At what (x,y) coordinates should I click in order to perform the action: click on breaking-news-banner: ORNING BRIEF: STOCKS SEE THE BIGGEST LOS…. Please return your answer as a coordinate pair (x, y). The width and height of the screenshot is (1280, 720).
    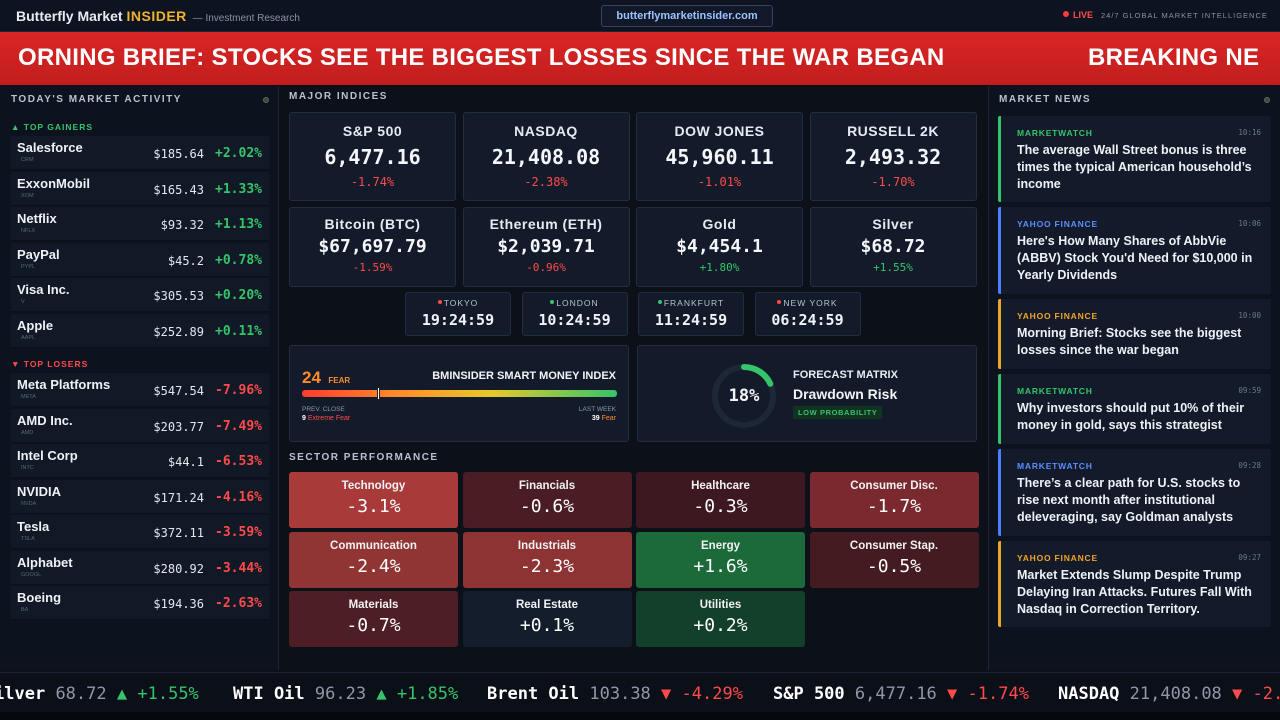
    Looking at the image, I should click on (640, 58).